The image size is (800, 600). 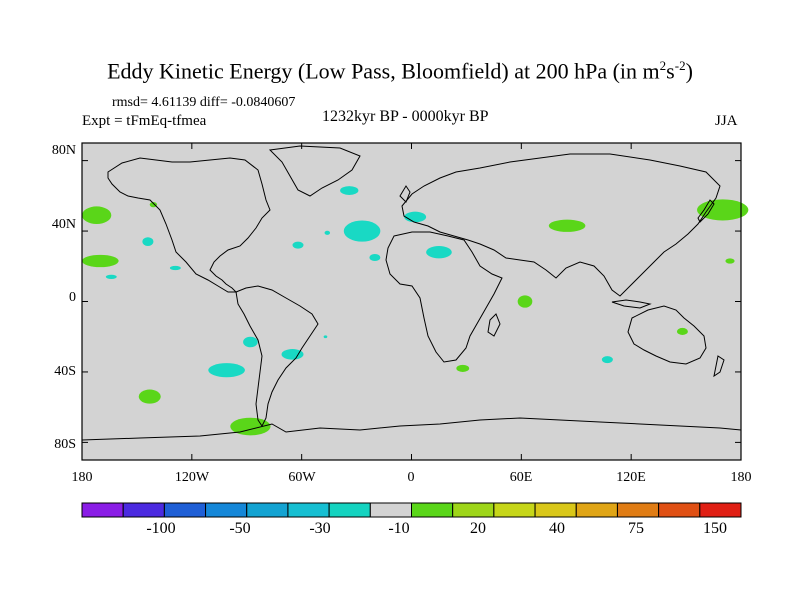 I want to click on colorbar-label: -30, so click(x=320, y=528).